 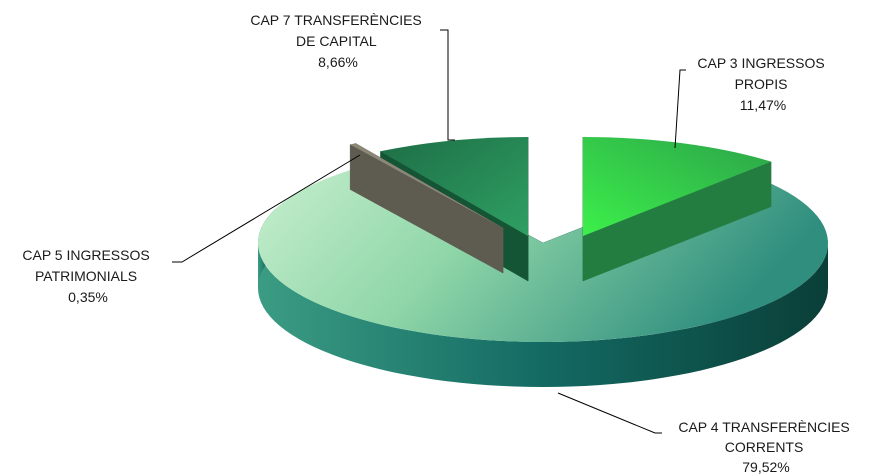 I want to click on pie-slice-cap3, so click(x=677, y=209).